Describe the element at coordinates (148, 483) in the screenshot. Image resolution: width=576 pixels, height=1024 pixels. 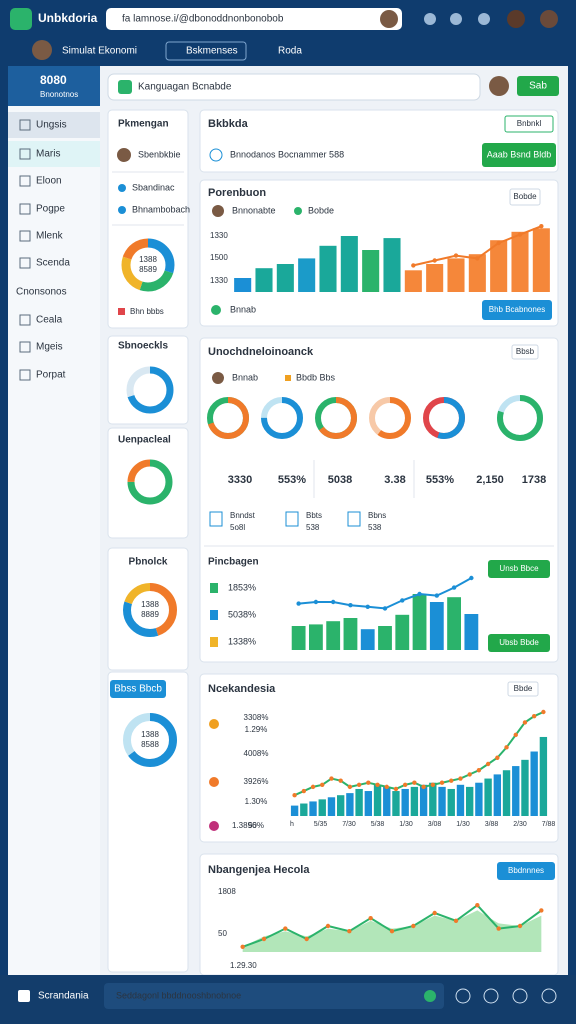
I see `card` at that location.